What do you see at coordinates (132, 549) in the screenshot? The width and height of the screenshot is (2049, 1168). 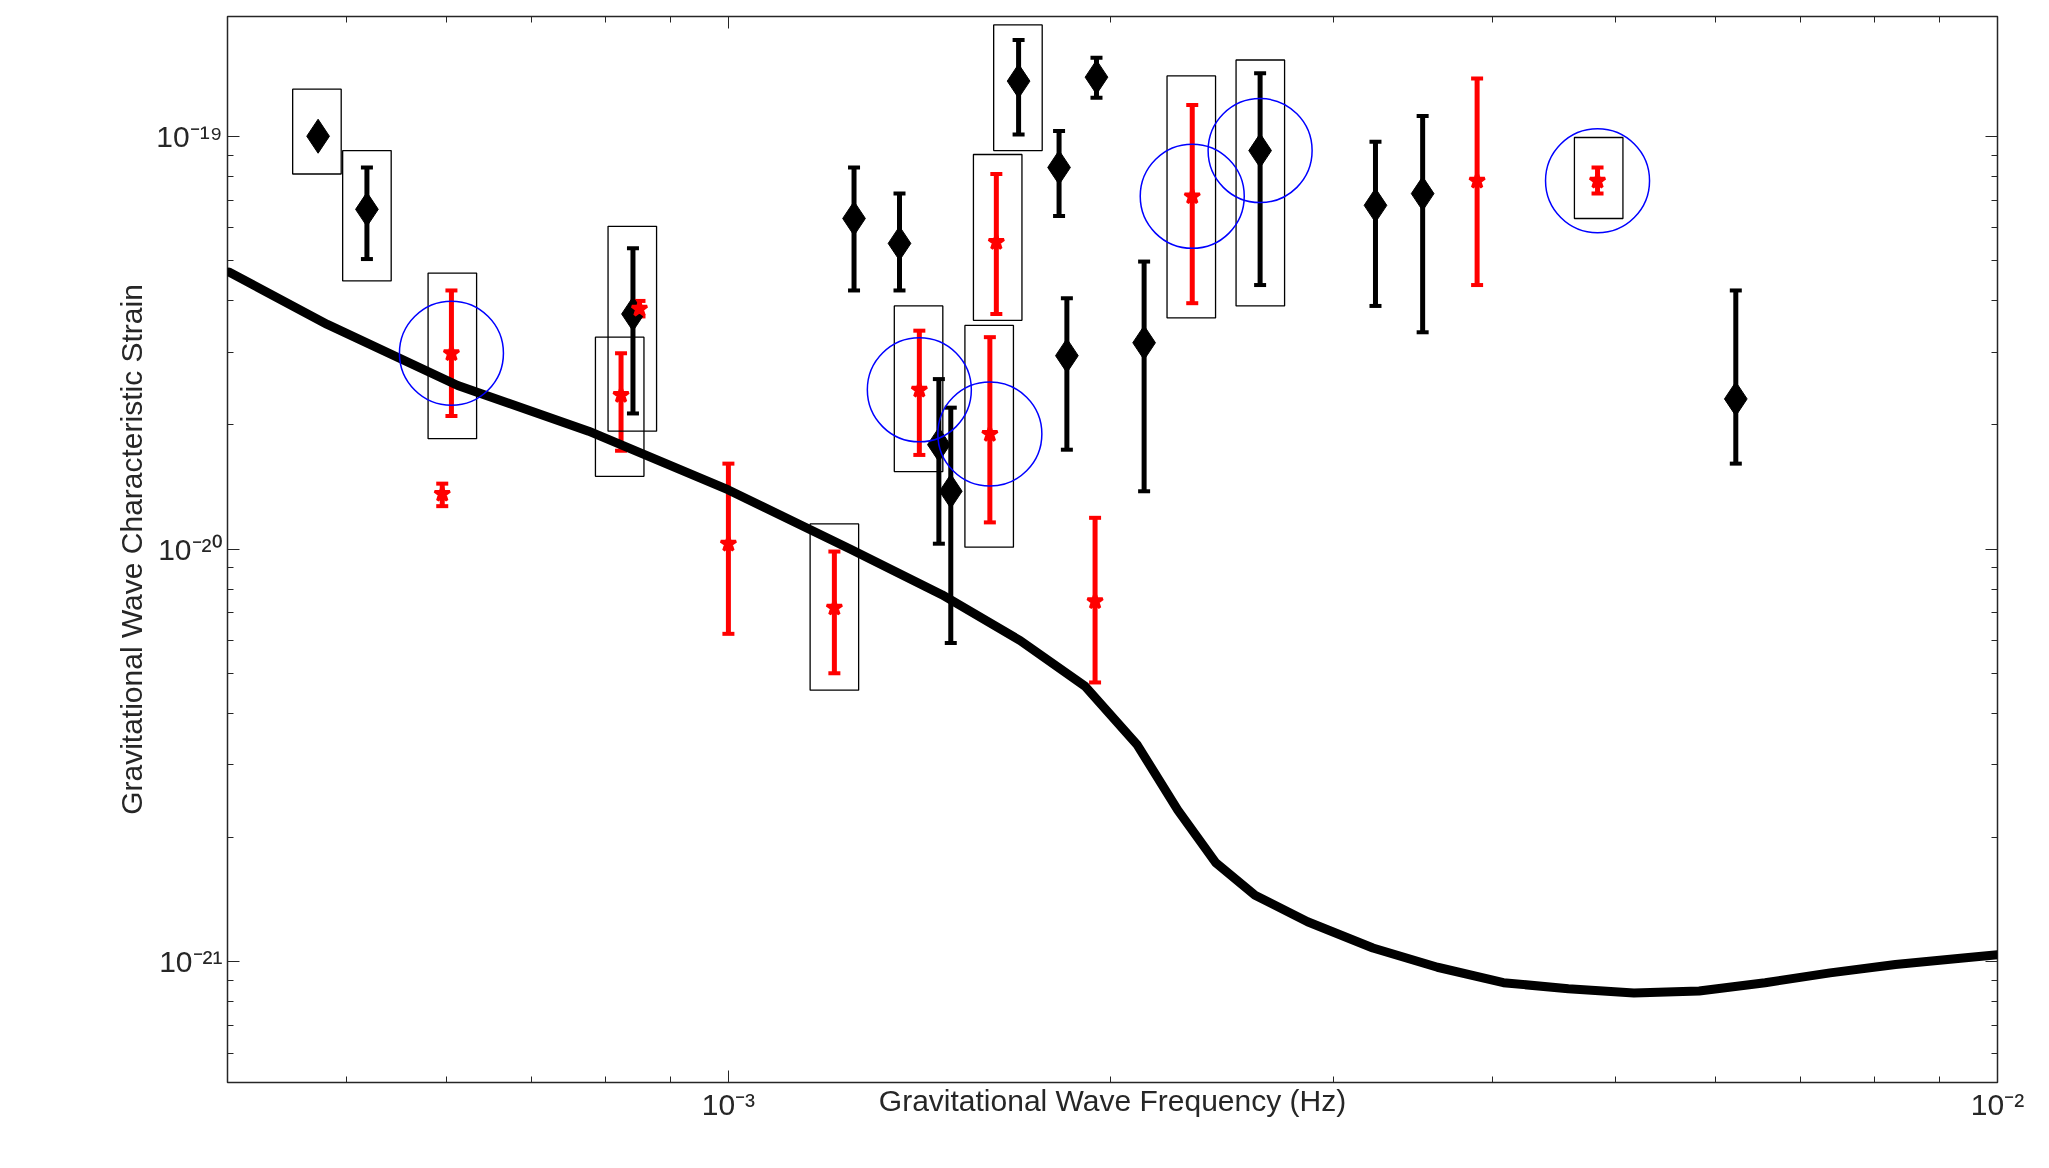 I see `y-axis-title: Gravitational Wave Characteristic Strain` at bounding box center [132, 549].